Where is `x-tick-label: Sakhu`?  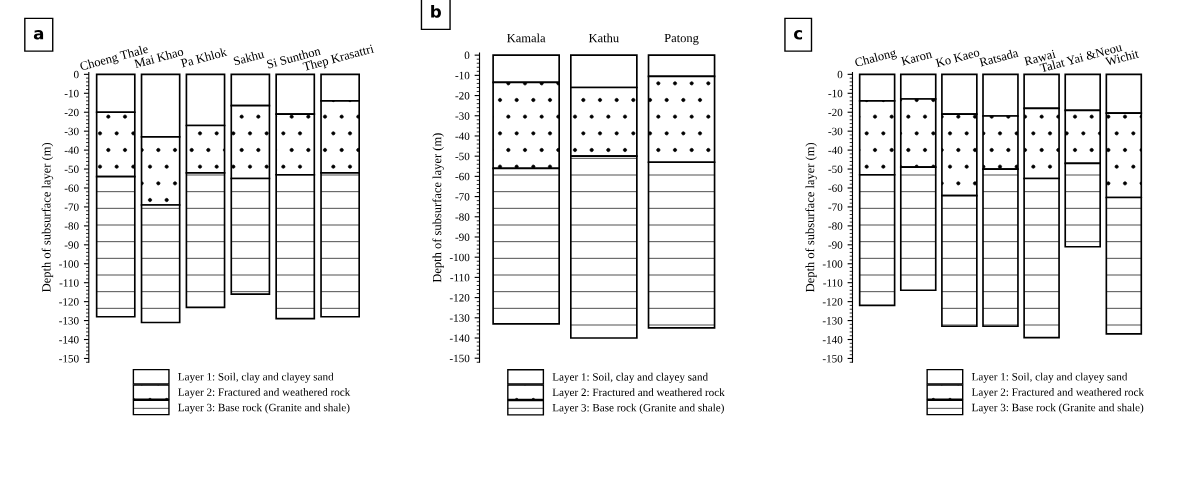 x-tick-label: Sakhu is located at coordinates (249, 57).